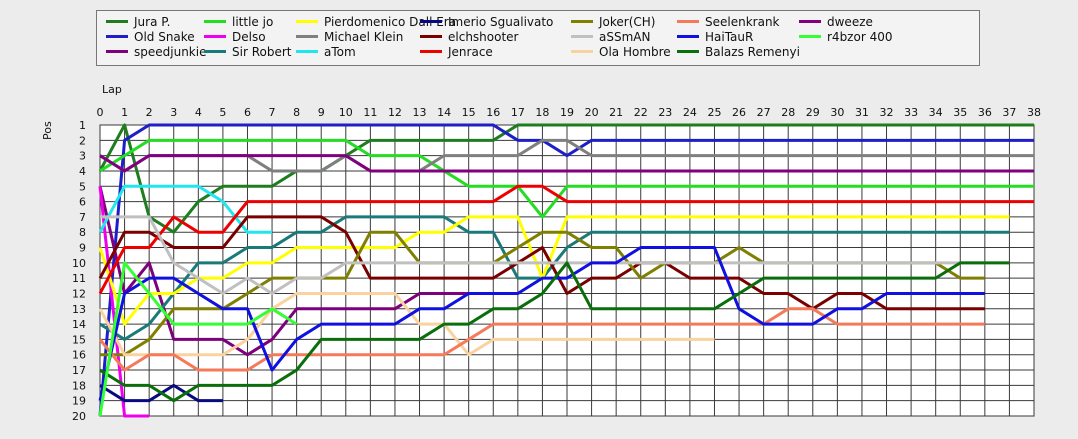 Image resolution: width=1078 pixels, height=439 pixels. What do you see at coordinates (112, 89) in the screenshot?
I see `x-axis-label: Lap` at bounding box center [112, 89].